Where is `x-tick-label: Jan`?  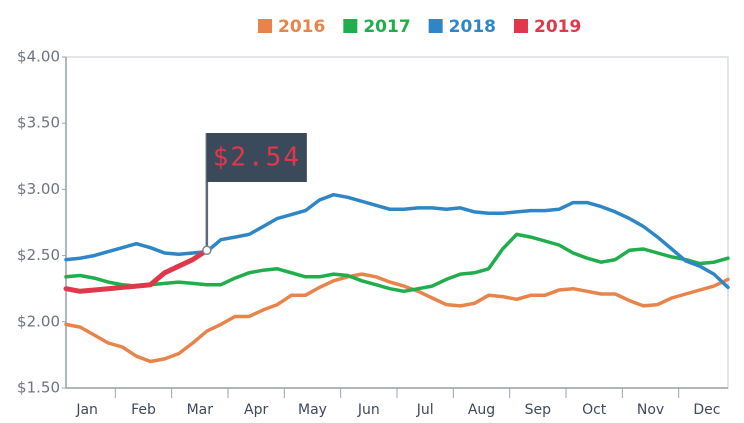
x-tick-label: Jan is located at coordinates (86, 410).